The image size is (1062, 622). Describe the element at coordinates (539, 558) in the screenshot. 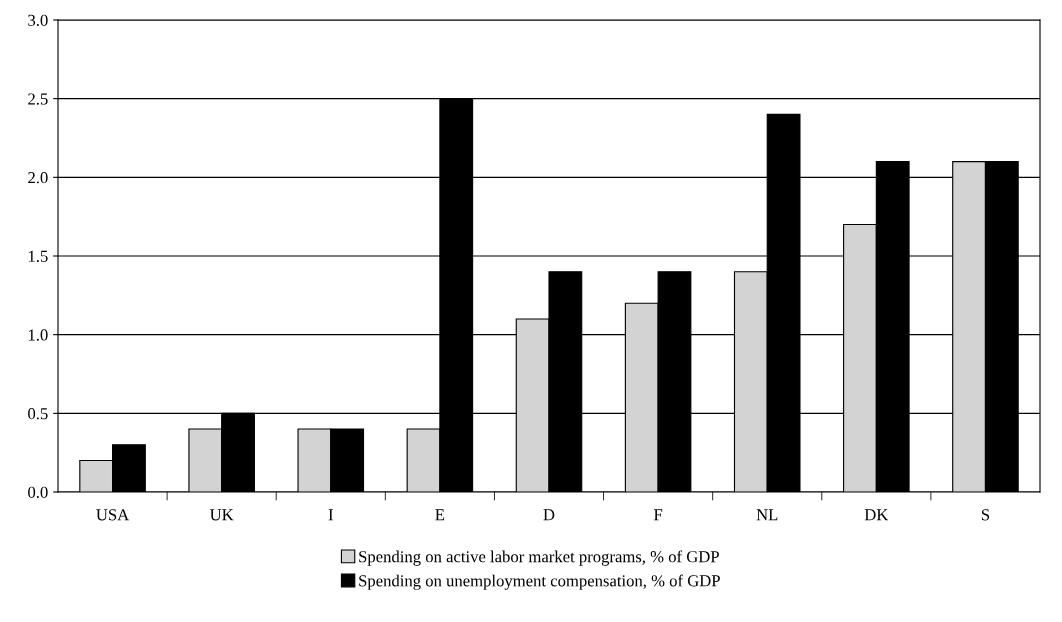

I see `legend-label: Spending on active labor market programs, % of GDP` at that location.